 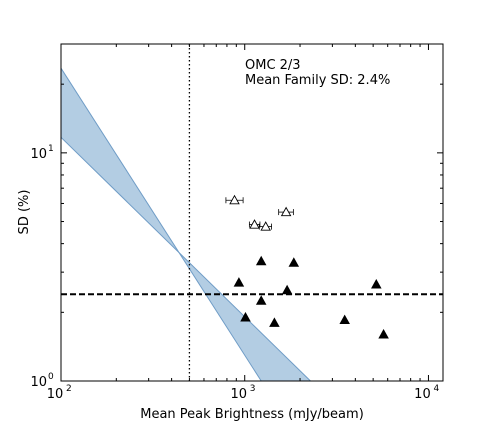 What do you see at coordinates (317, 80) in the screenshot?
I see `annotation-mean-sd: Mean Family SD: 2.4%` at bounding box center [317, 80].